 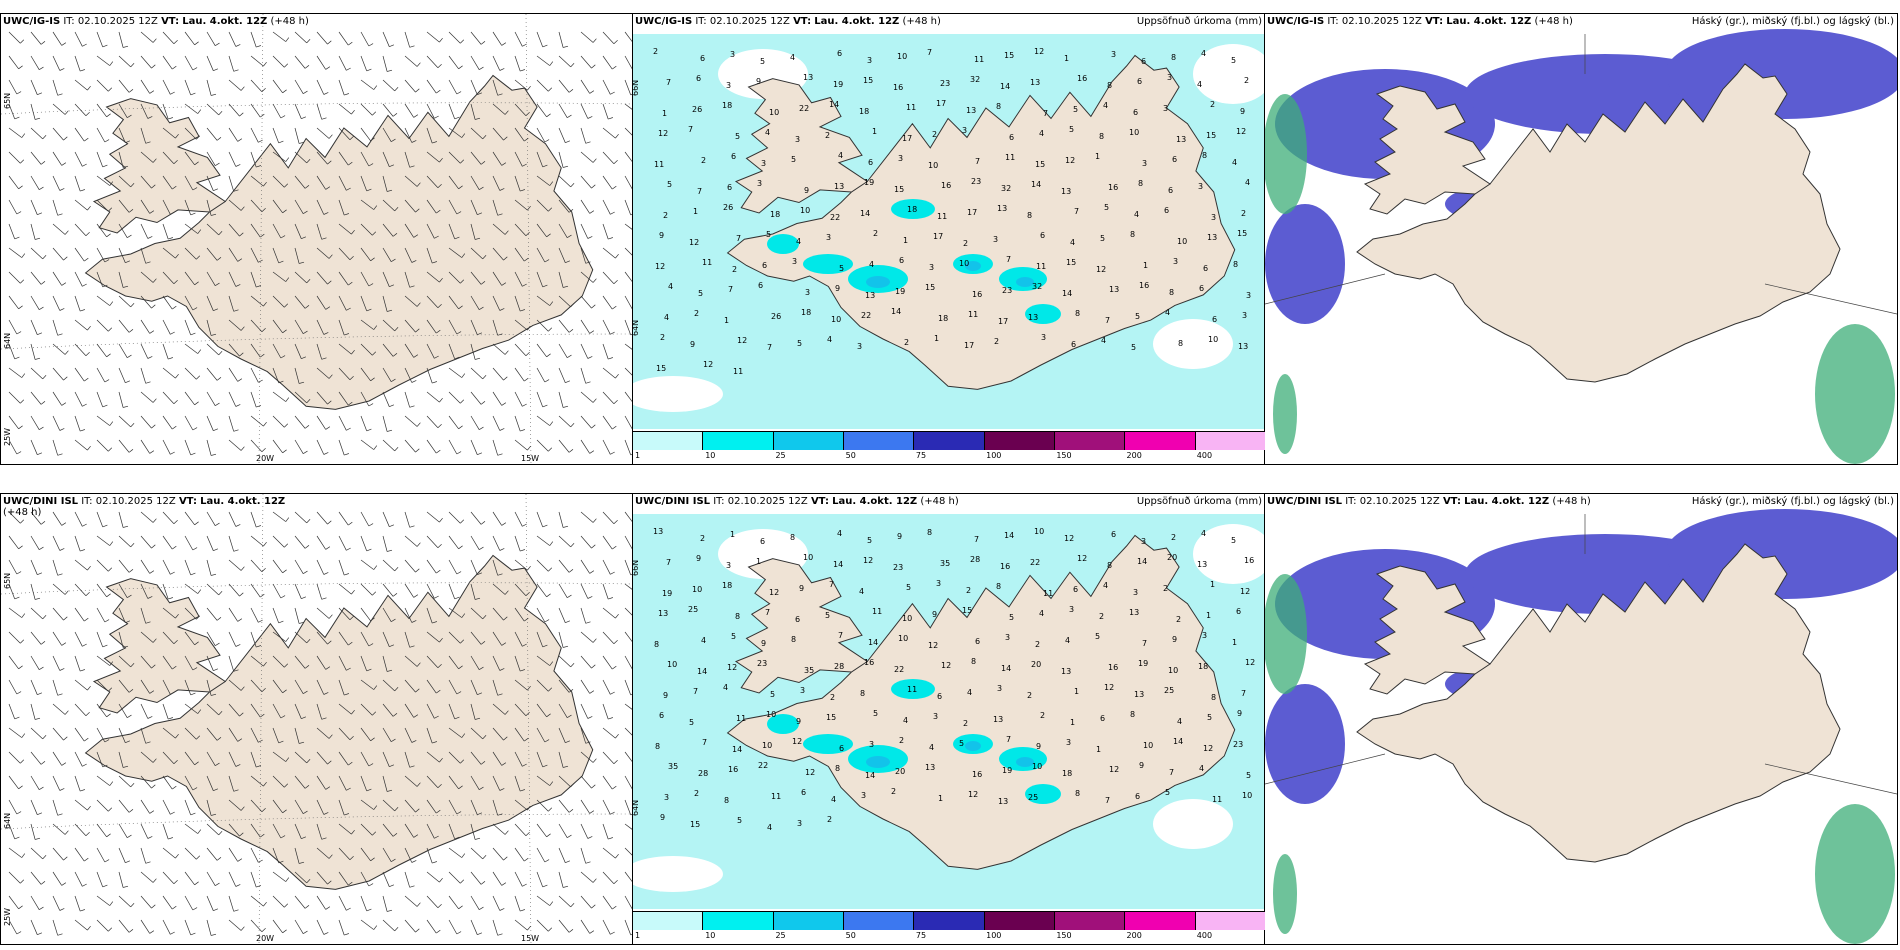 What do you see at coordinates (7, 436) in the screenshot?
I see `lon-label-25w: 25W` at bounding box center [7, 436].